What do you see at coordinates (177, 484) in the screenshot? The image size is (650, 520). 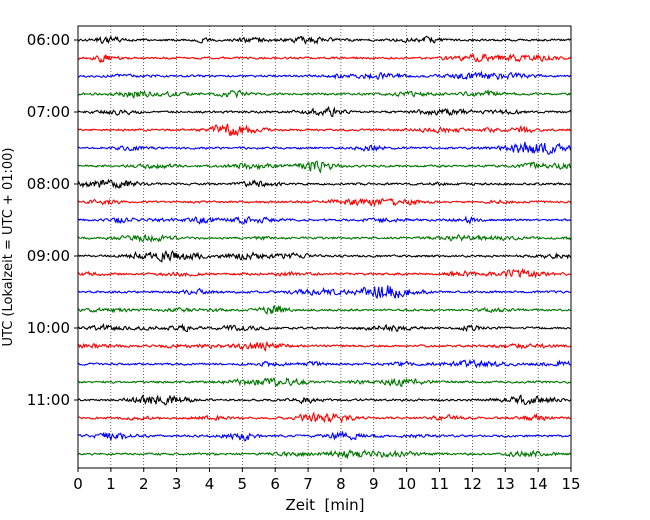 I see `x-tick-label-3: 3` at bounding box center [177, 484].